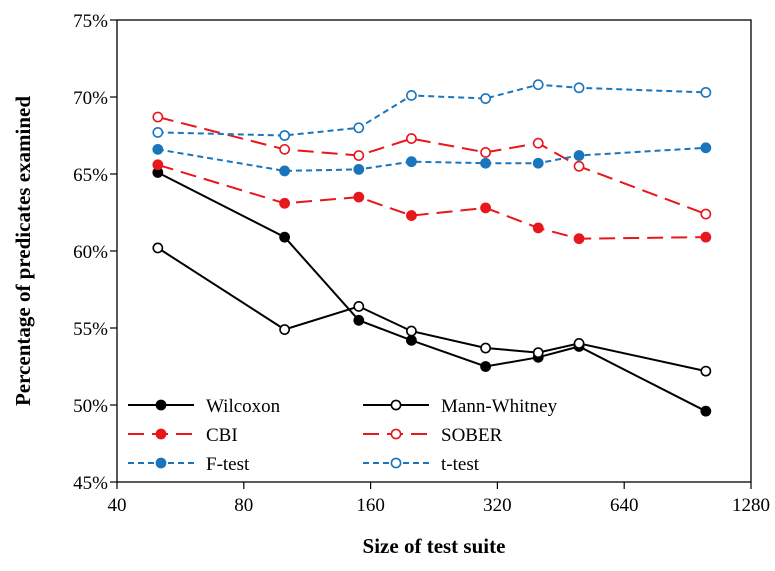  I want to click on x-tick-label: 640, so click(624, 505).